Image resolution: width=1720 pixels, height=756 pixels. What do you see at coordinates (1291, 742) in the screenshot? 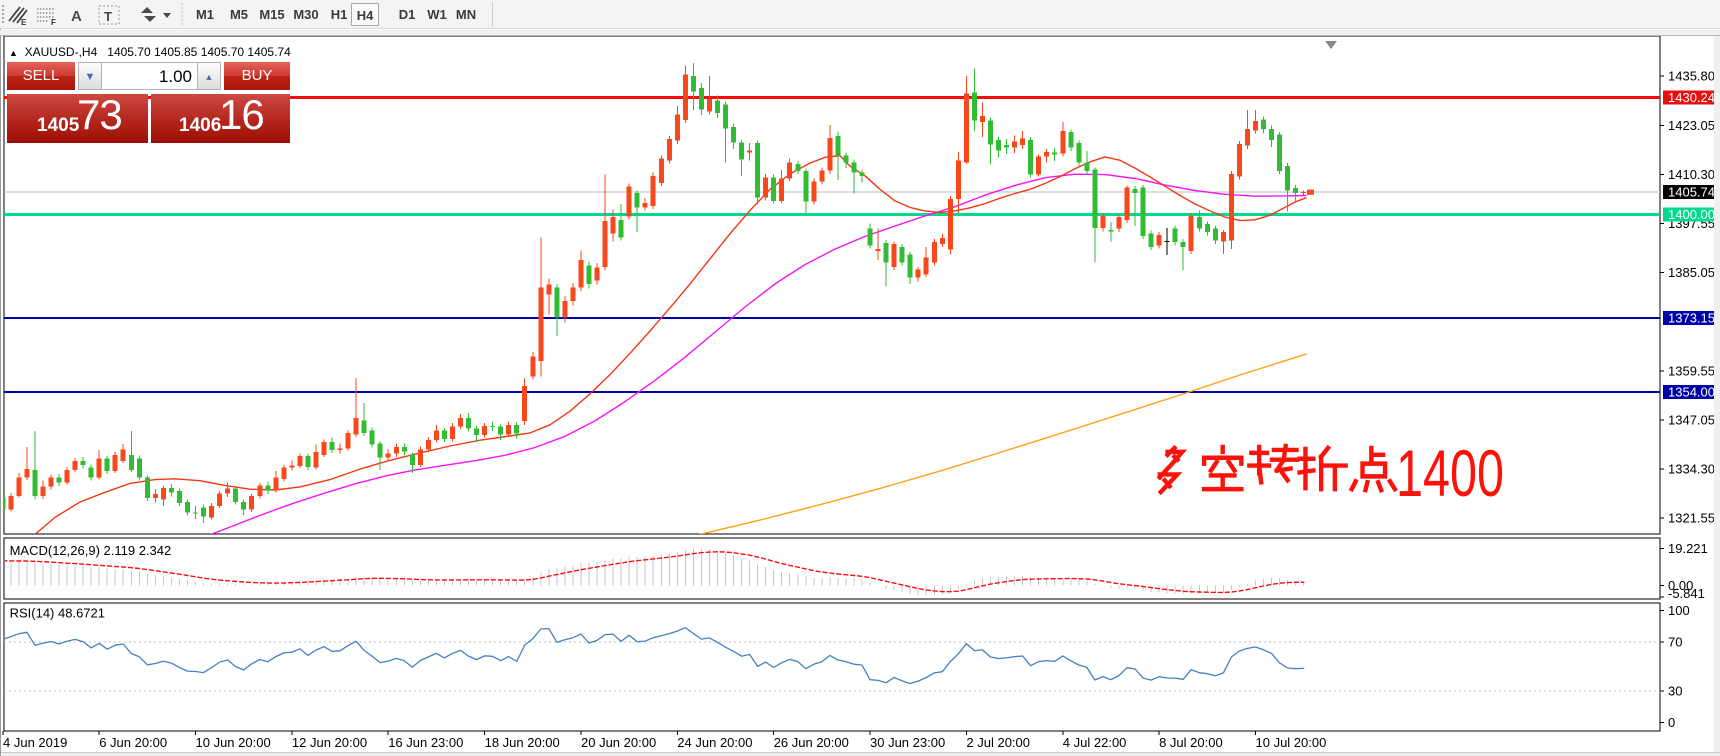
I see `svg-text: 10 Jul 20:00` at bounding box center [1291, 742].